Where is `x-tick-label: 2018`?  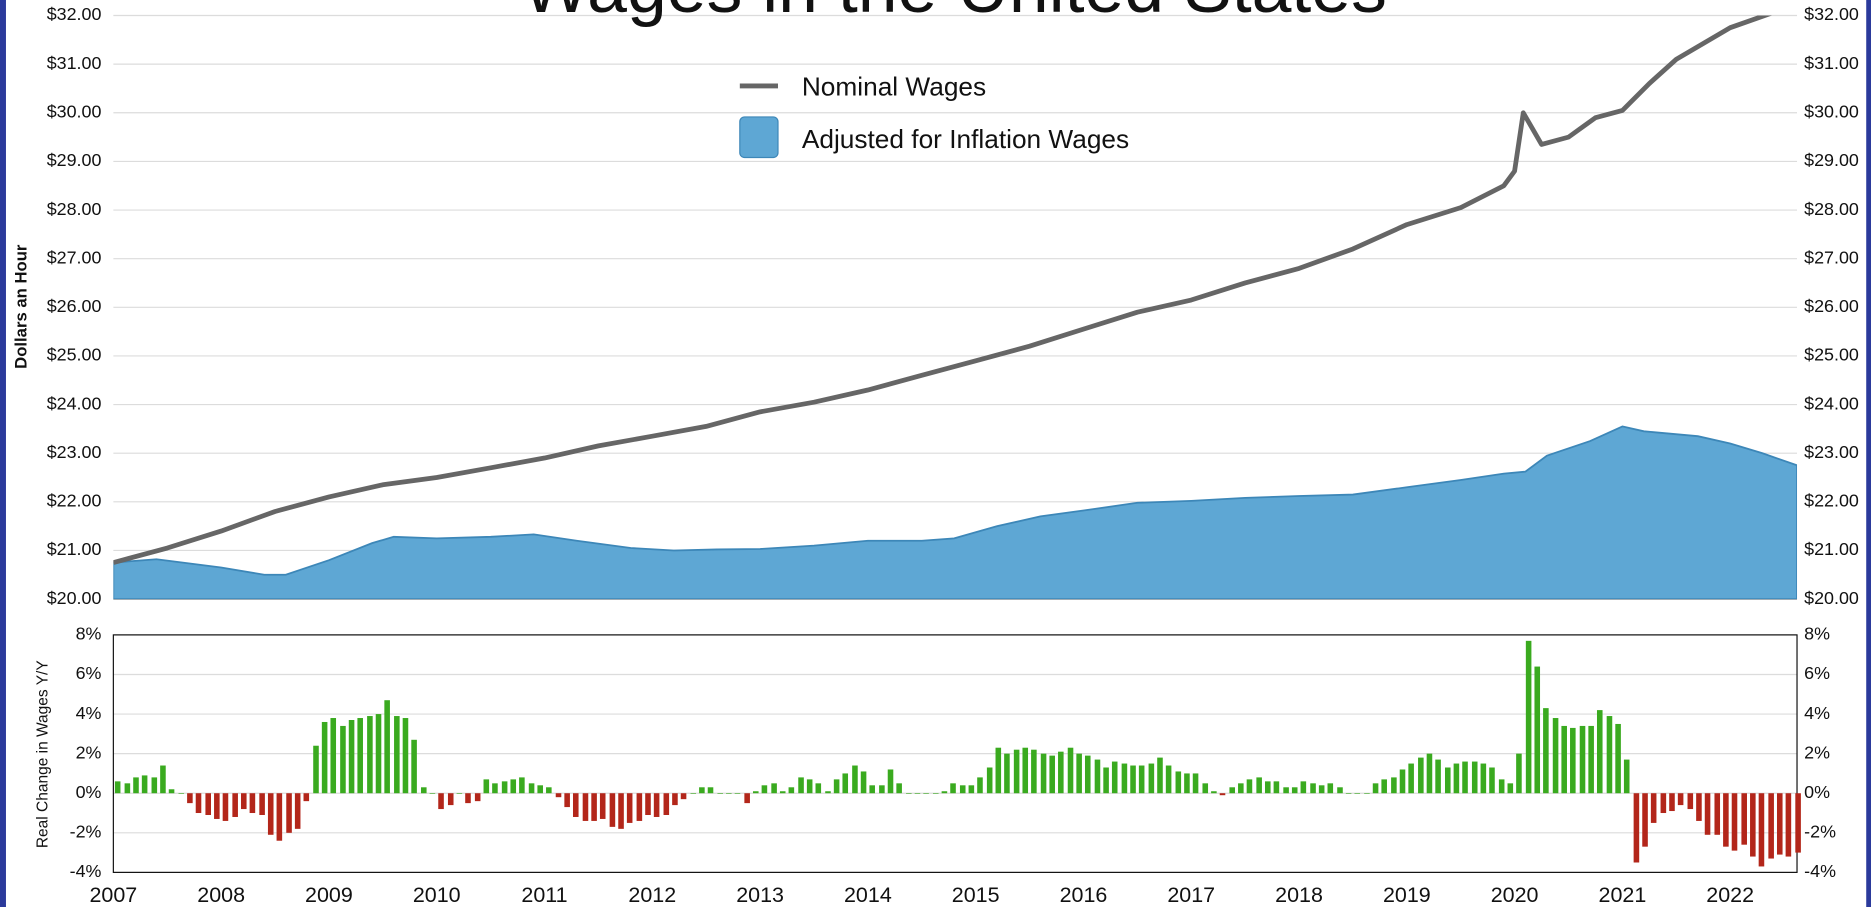
x-tick-label: 2018 is located at coordinates (1299, 895).